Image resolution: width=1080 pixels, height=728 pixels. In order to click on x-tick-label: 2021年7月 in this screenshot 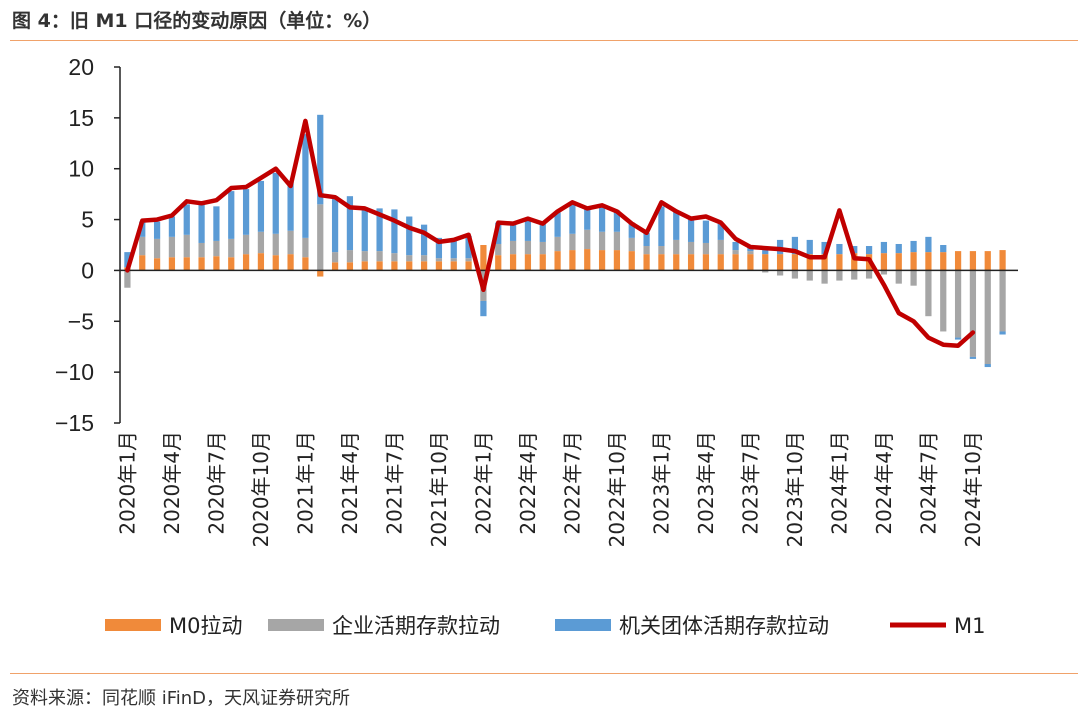, I will do `click(394, 483)`.